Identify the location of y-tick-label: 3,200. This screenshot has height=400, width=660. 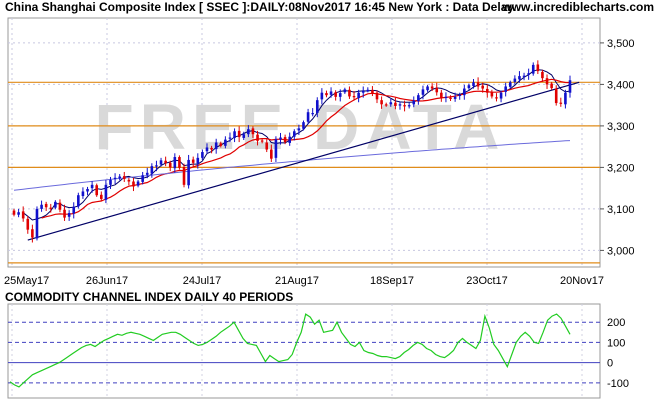
(621, 168).